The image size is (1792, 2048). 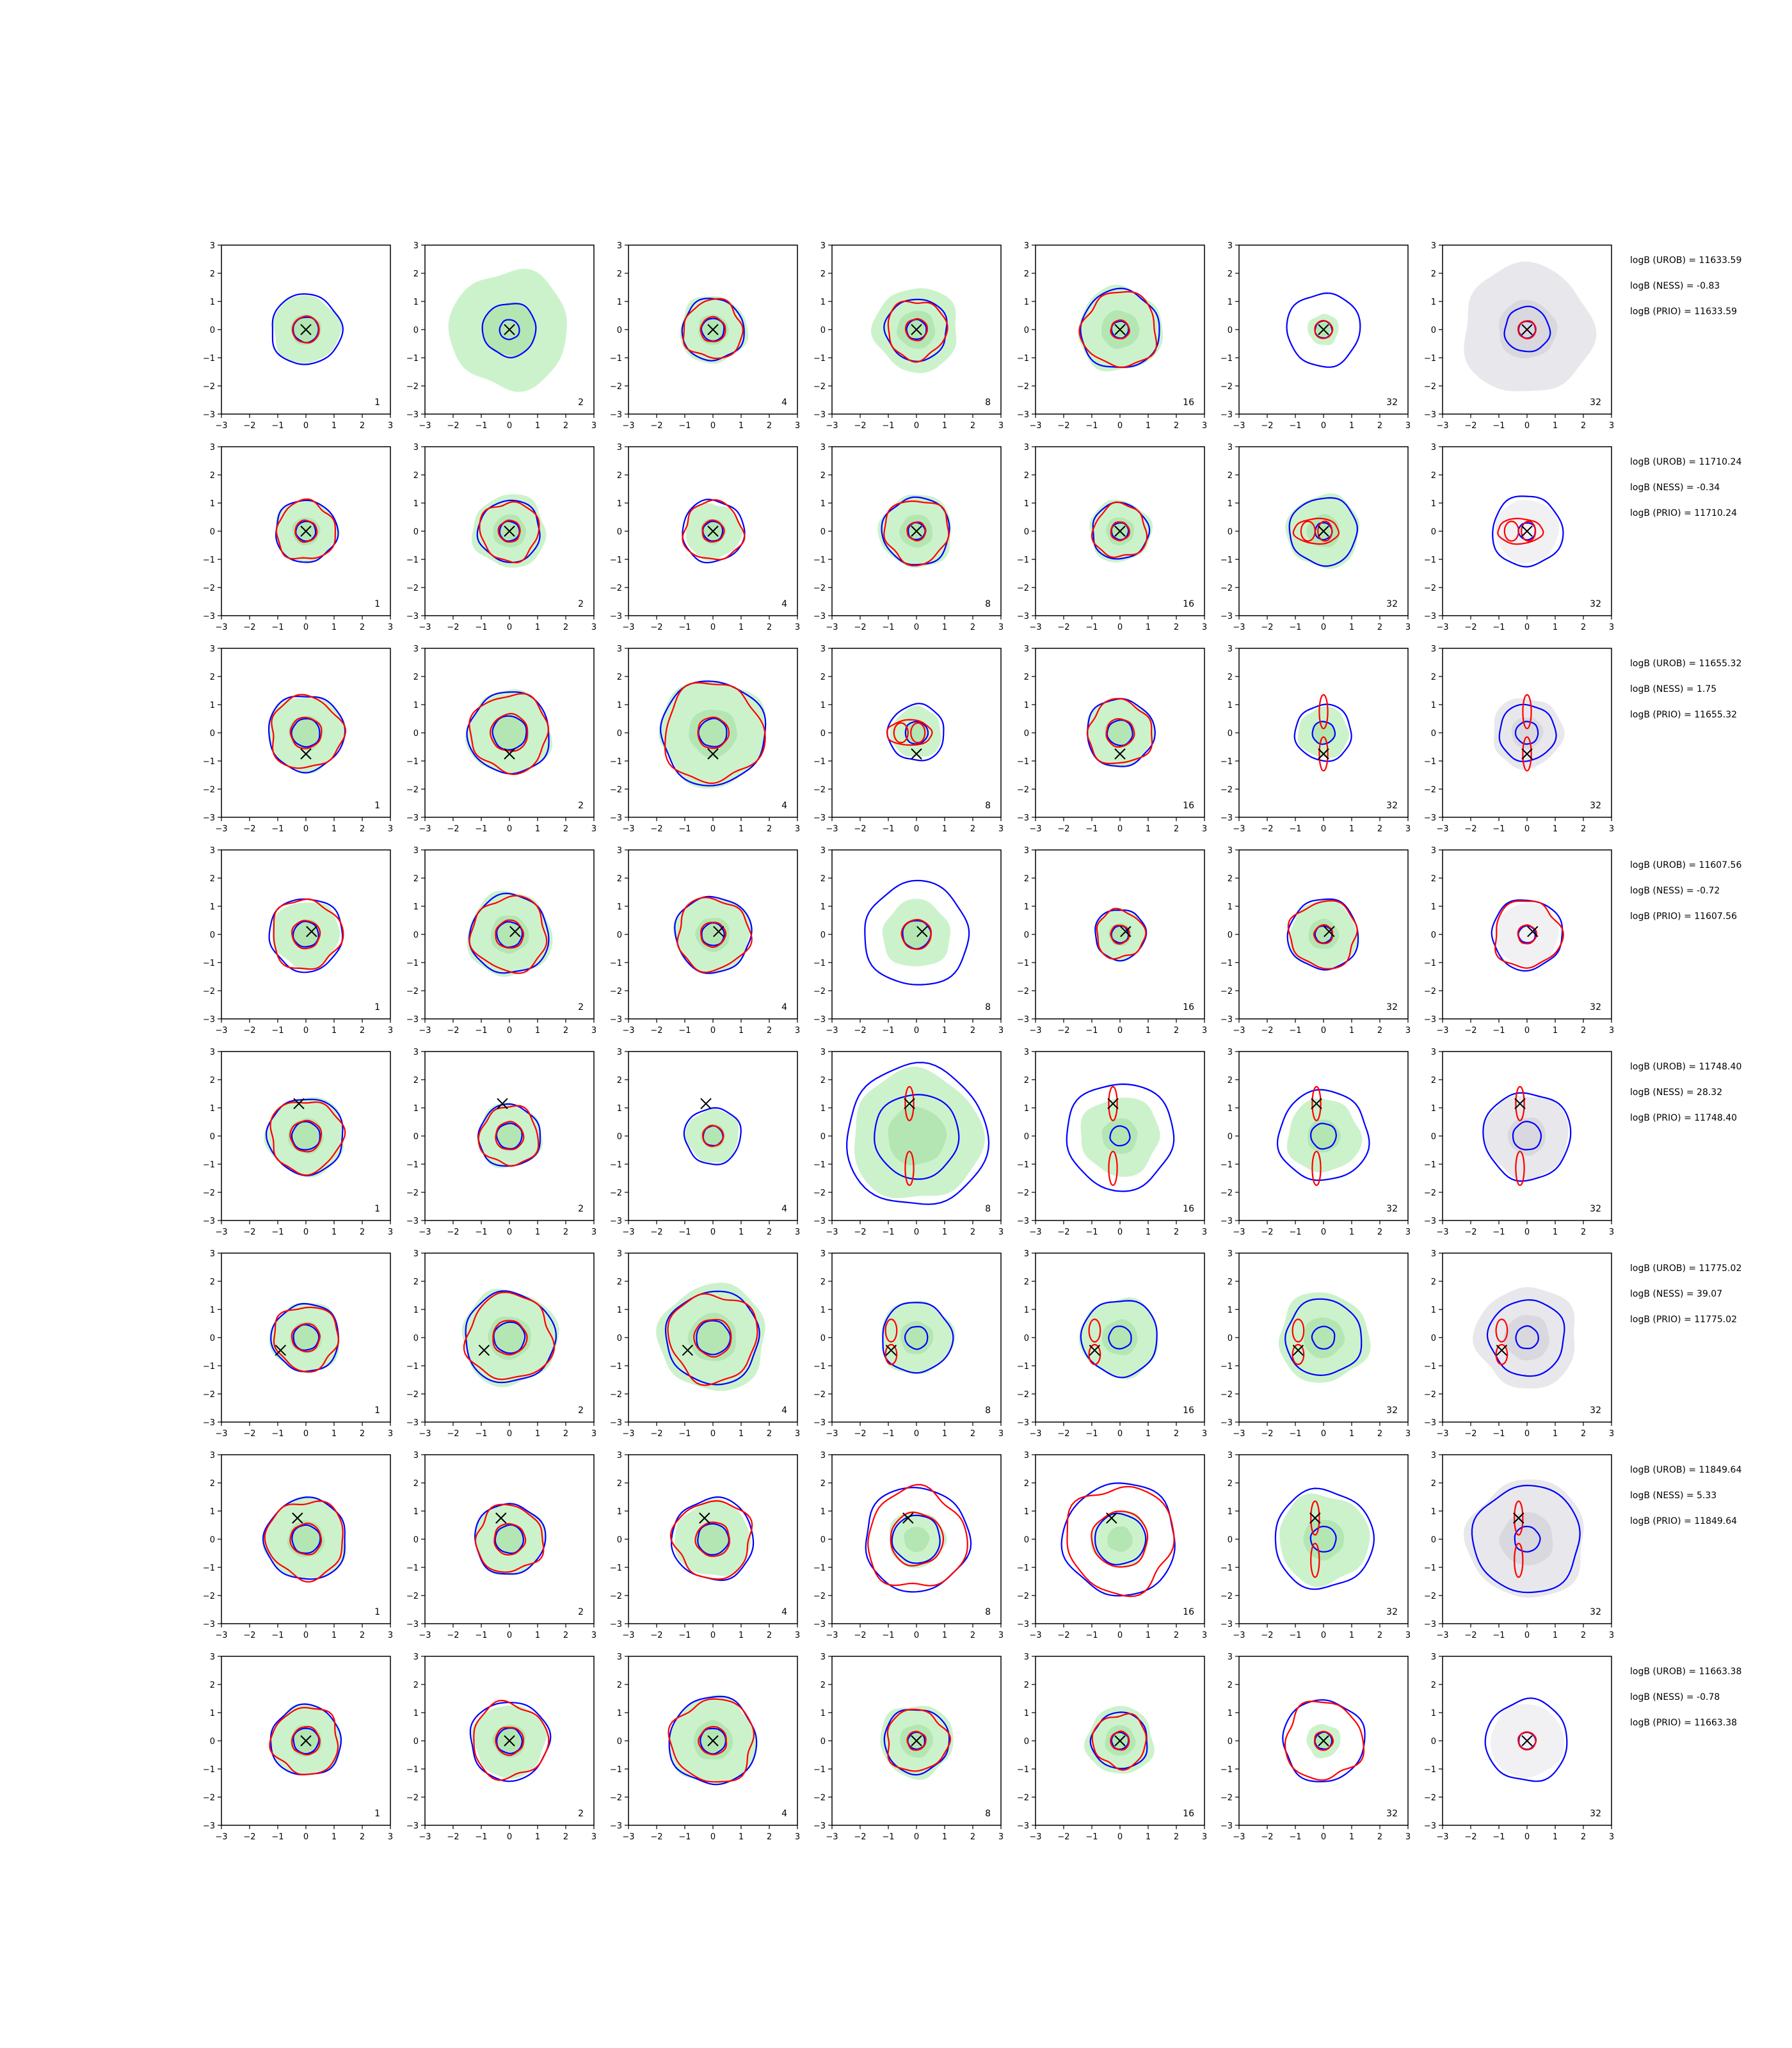 I want to click on panel-number-label: 4, so click(x=784, y=1209).